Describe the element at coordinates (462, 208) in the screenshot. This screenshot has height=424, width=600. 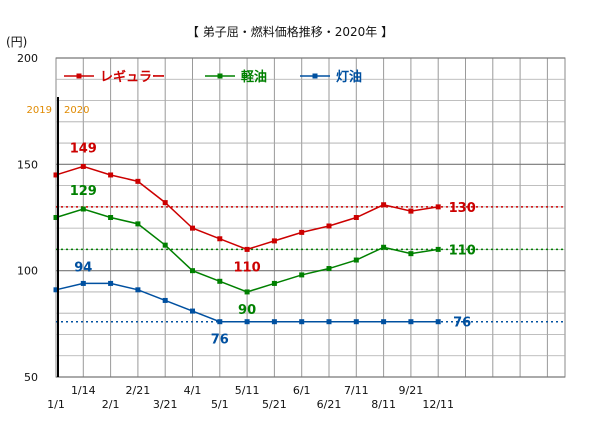
I see `data-label: 130` at that location.